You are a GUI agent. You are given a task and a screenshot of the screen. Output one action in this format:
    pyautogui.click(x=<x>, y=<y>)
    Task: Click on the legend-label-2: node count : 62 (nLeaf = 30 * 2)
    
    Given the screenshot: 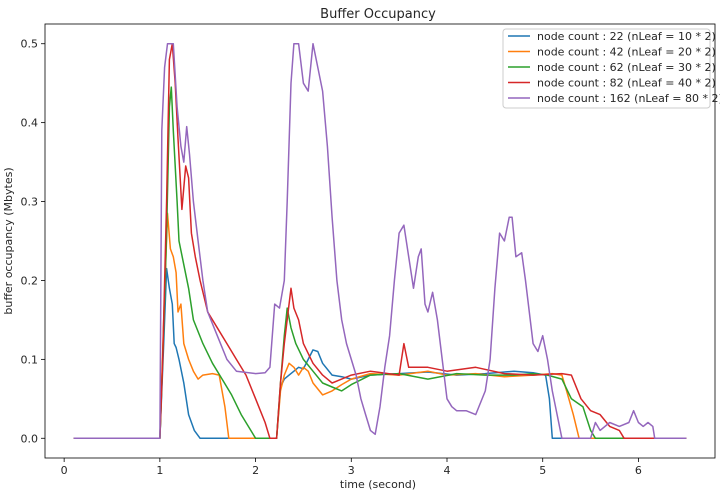 What is the action you would take?
    pyautogui.click(x=626, y=67)
    